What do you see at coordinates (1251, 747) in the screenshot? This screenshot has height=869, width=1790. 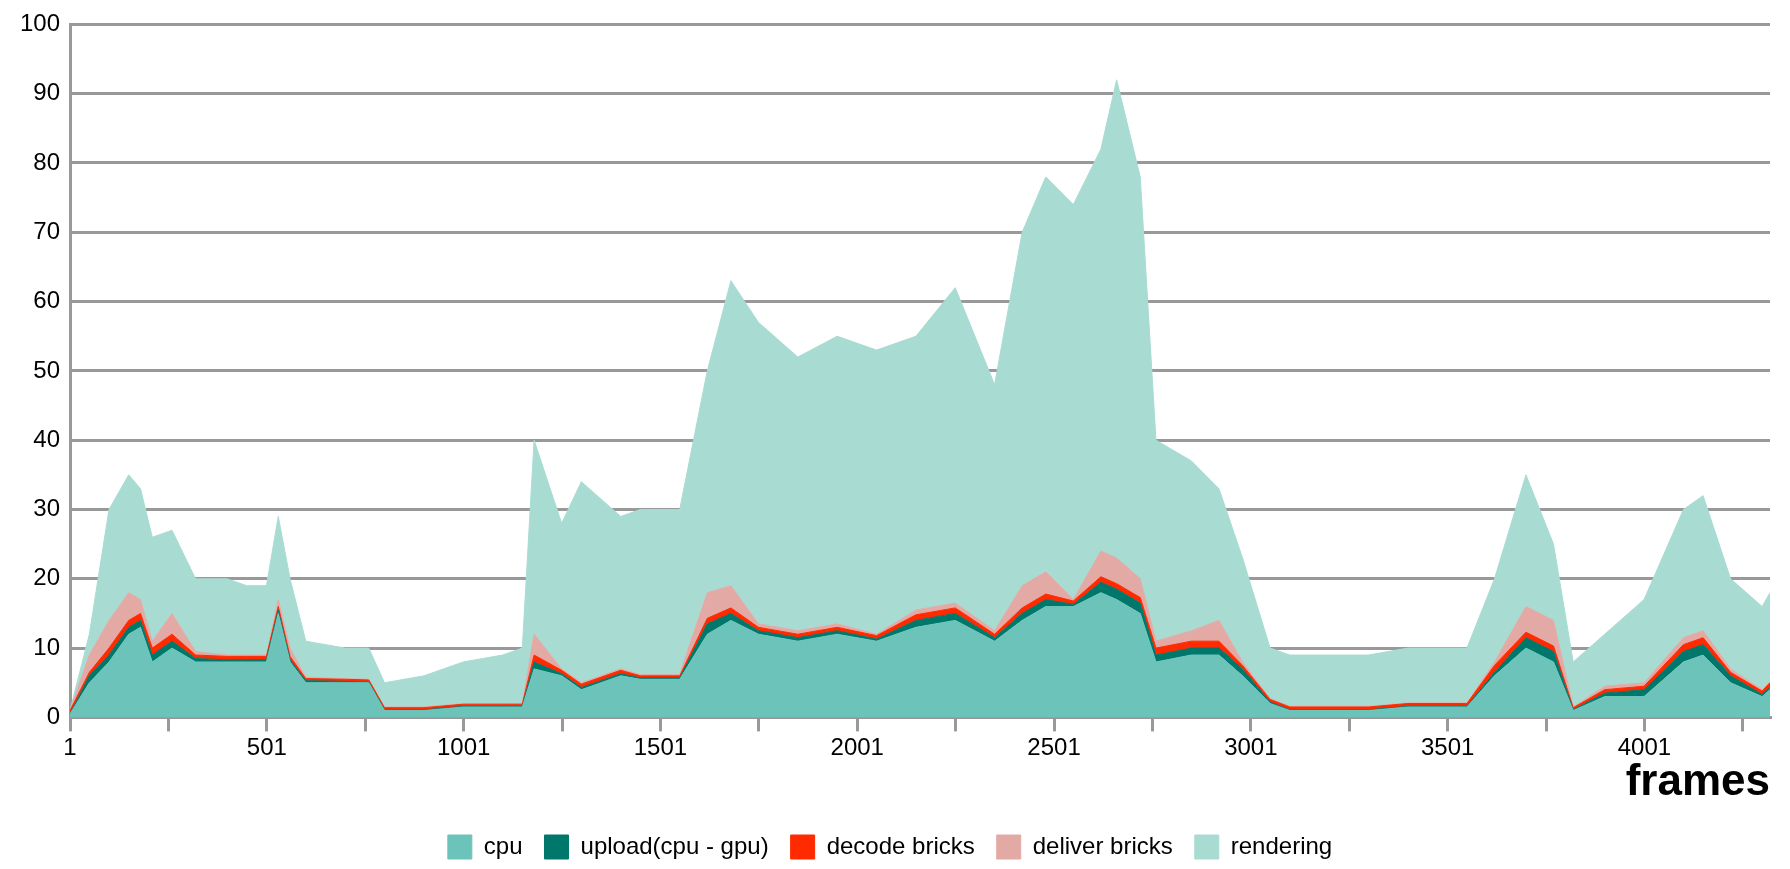 I see `x-tick-label: 3001` at bounding box center [1251, 747].